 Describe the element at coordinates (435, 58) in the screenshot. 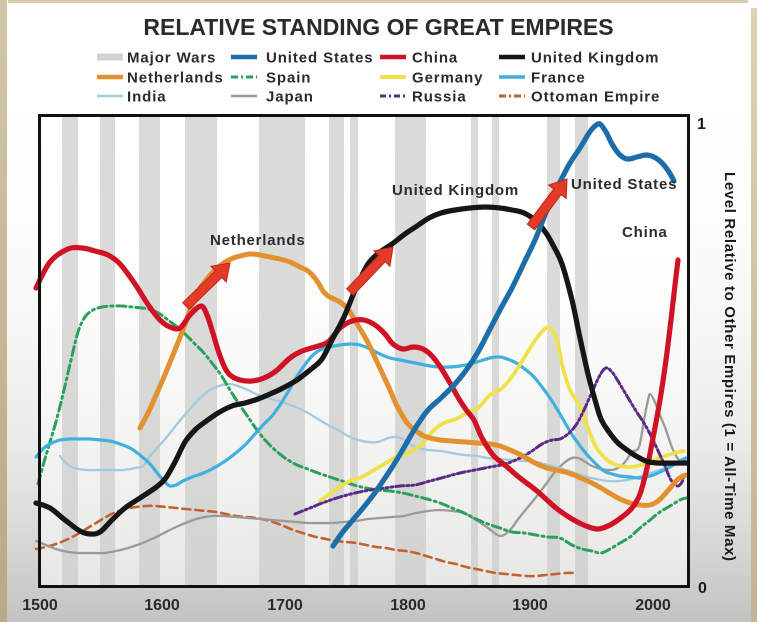

I see `svg-text: China` at that location.